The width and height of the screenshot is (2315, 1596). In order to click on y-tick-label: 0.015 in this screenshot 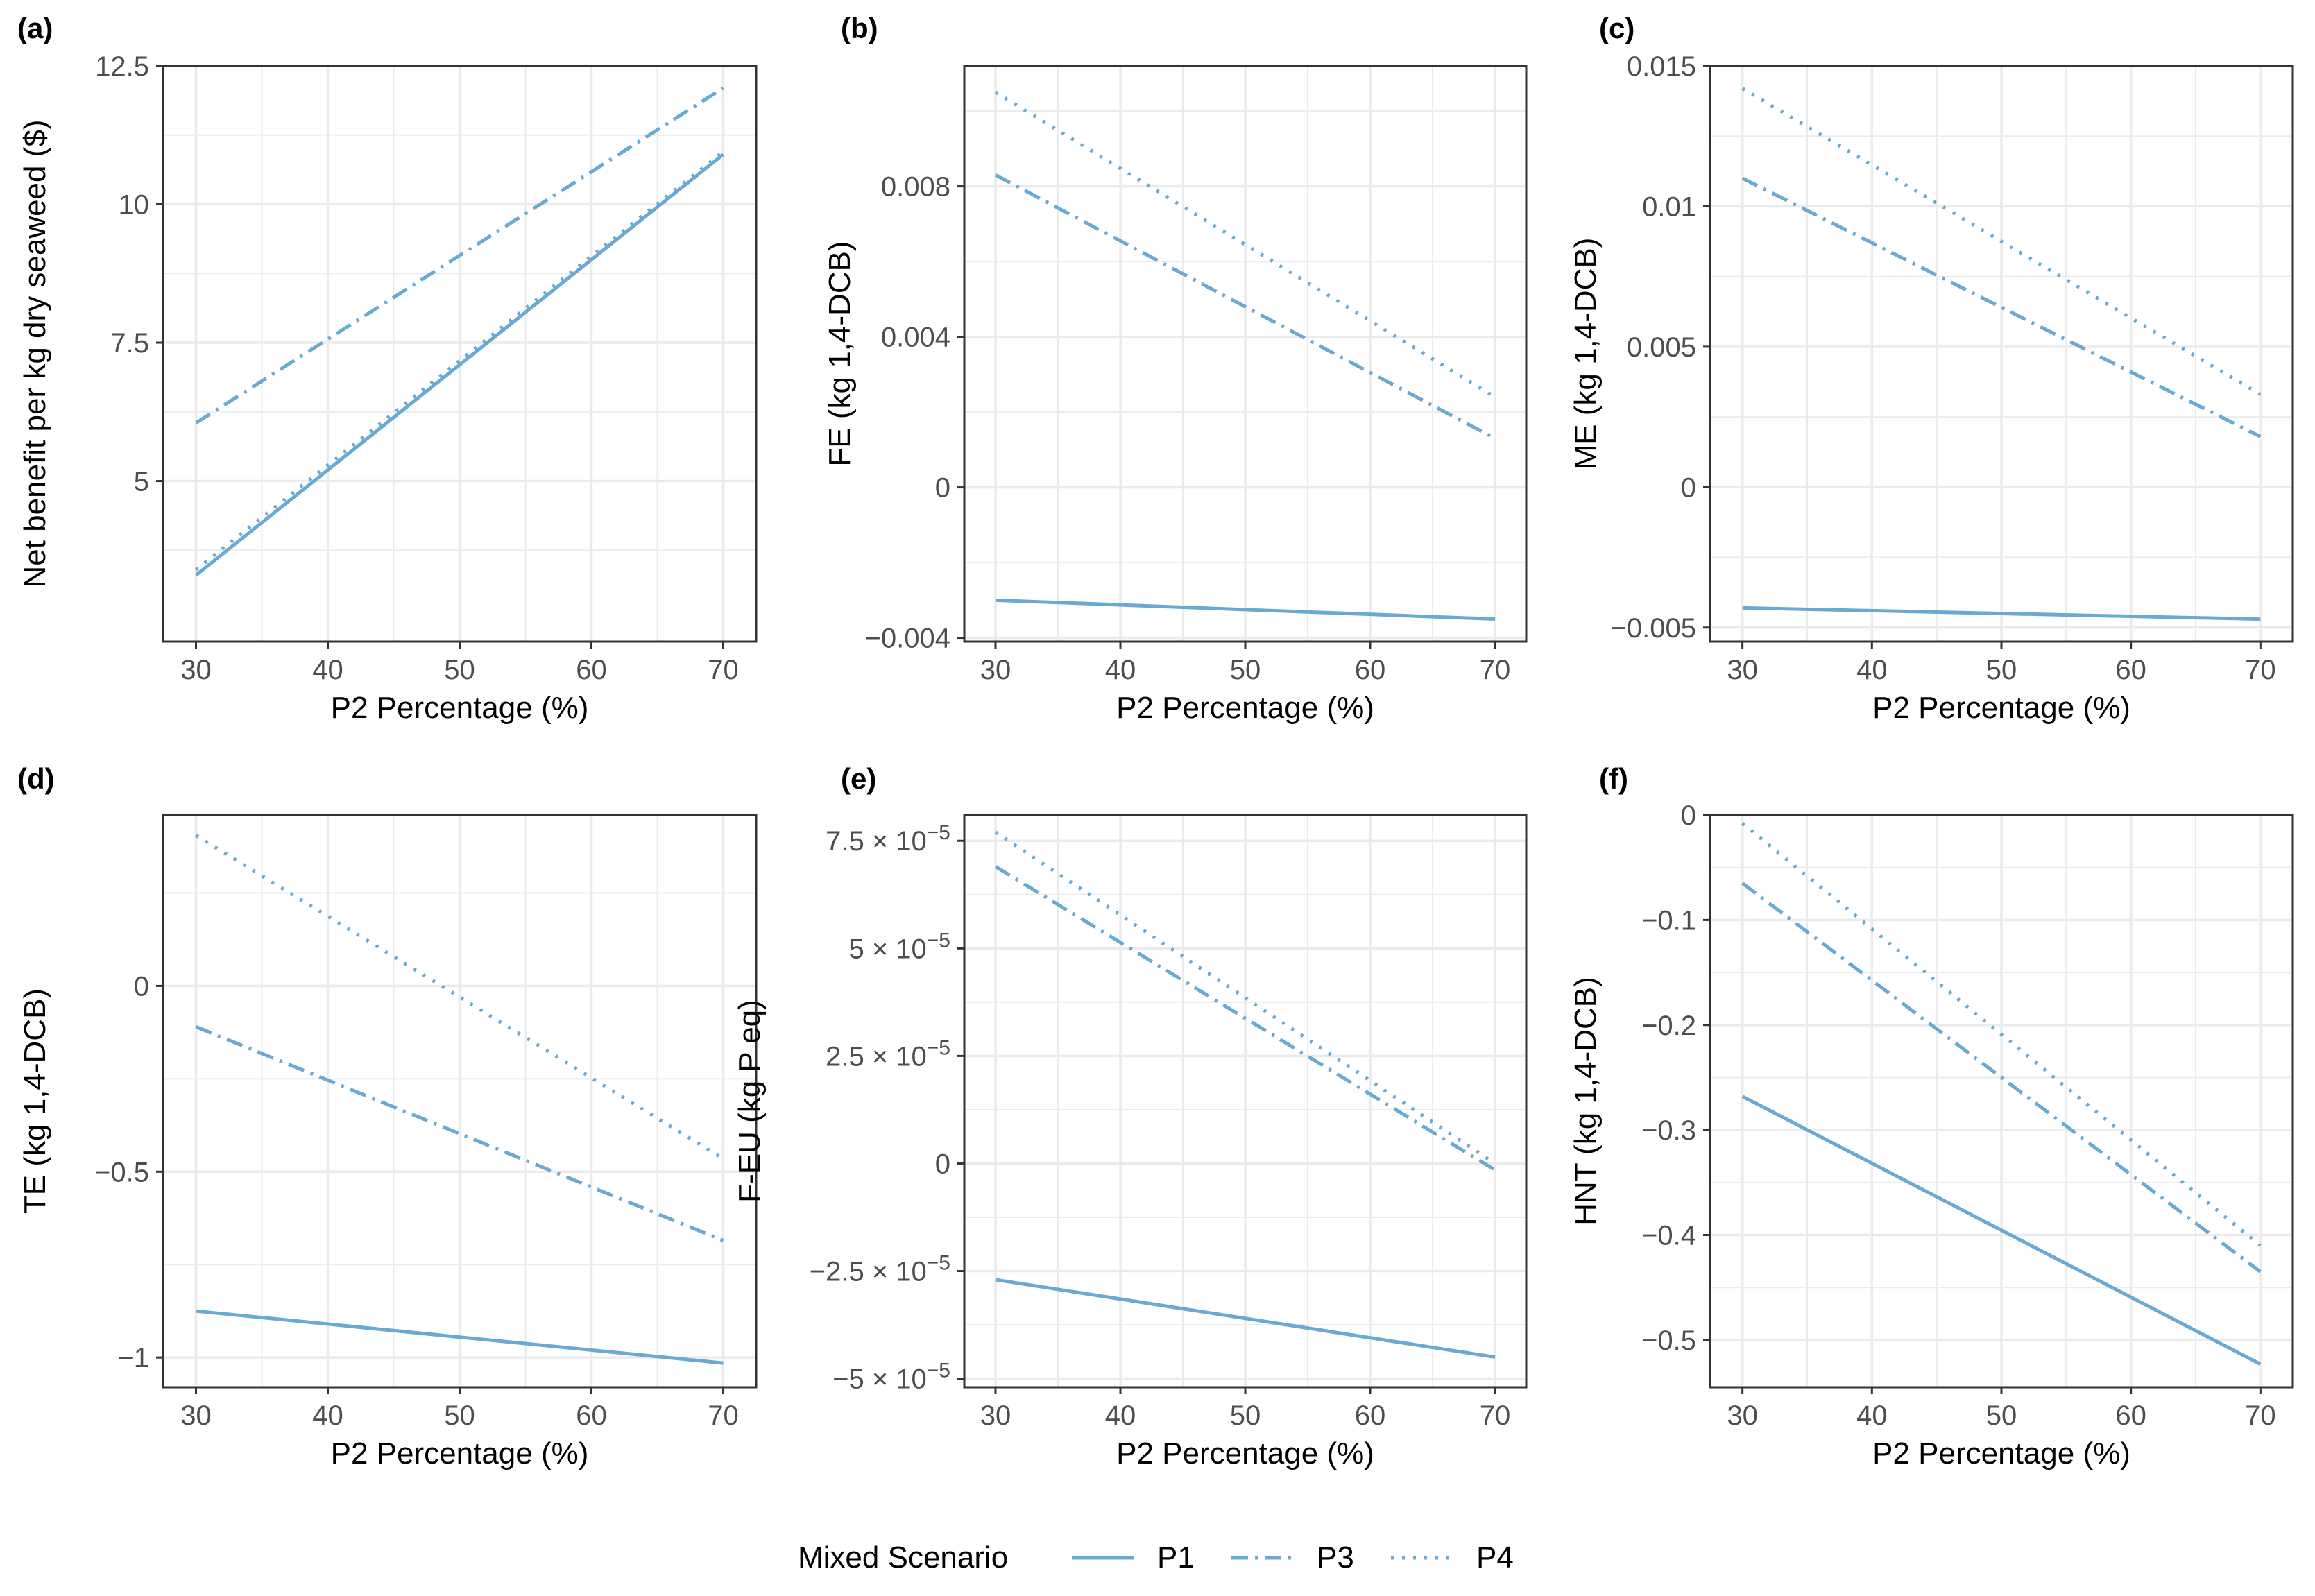, I will do `click(1661, 66)`.